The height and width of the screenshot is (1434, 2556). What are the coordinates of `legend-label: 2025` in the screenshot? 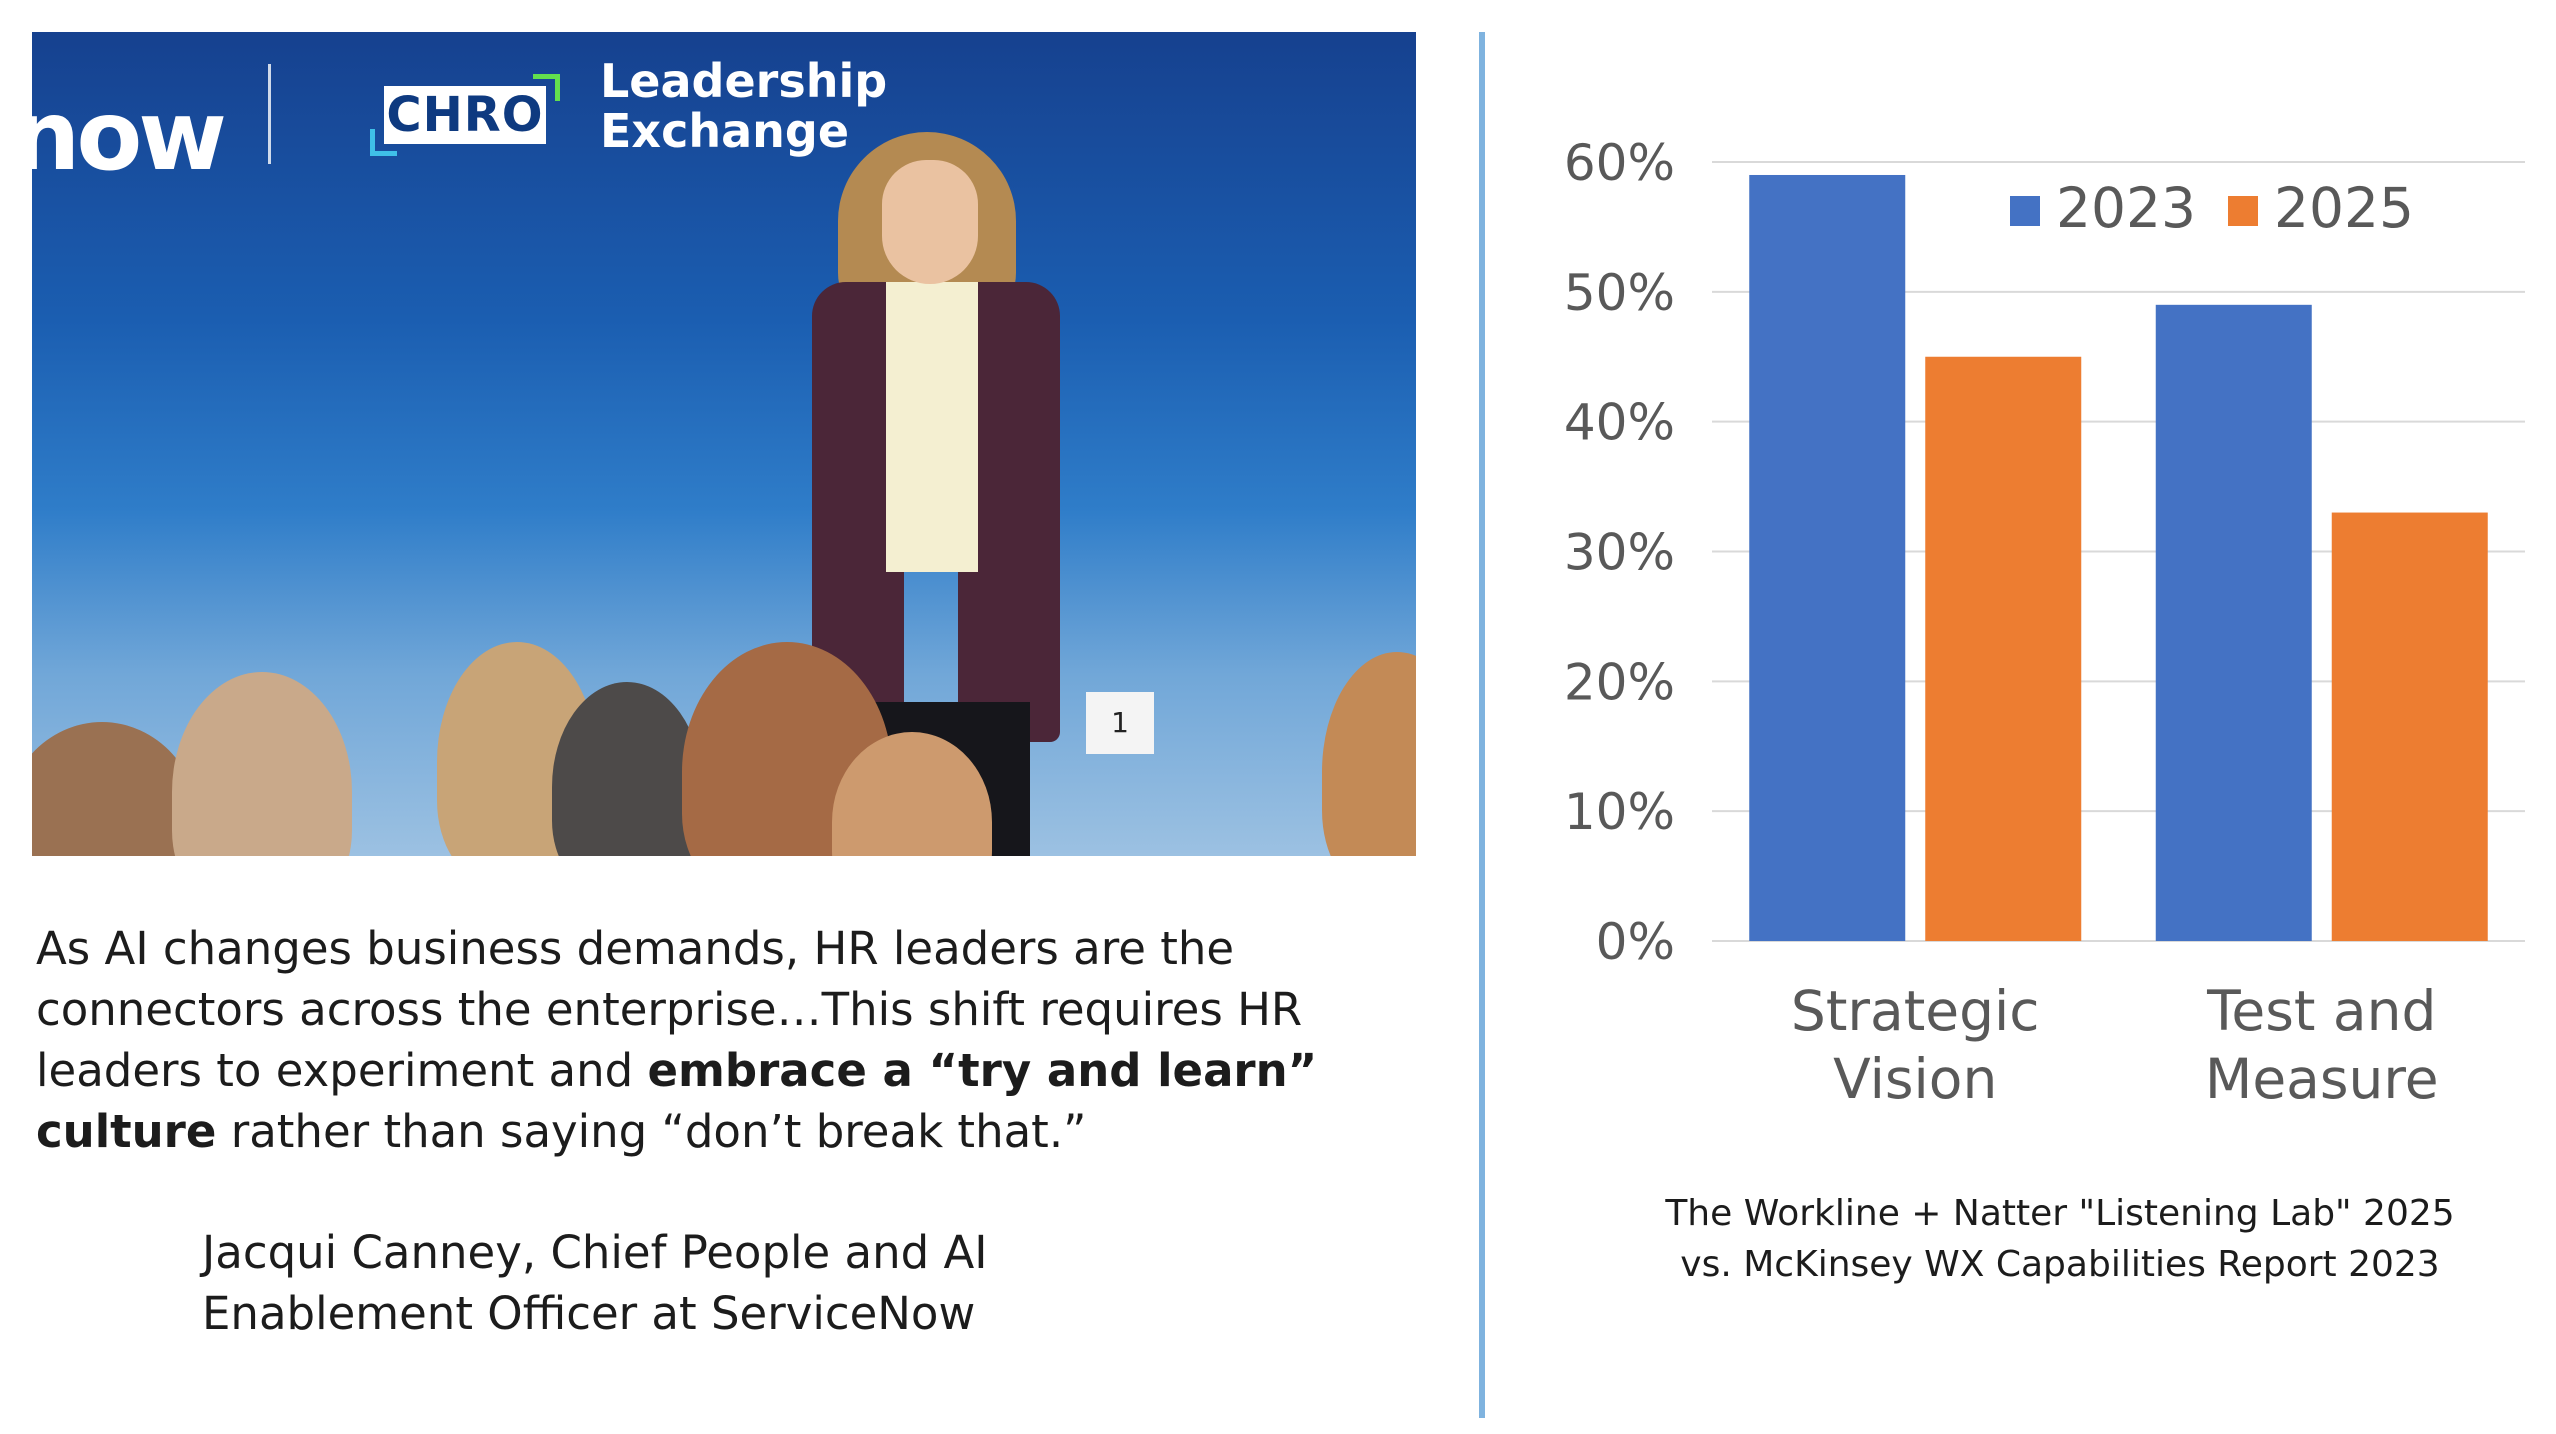 It's located at (2344, 208).